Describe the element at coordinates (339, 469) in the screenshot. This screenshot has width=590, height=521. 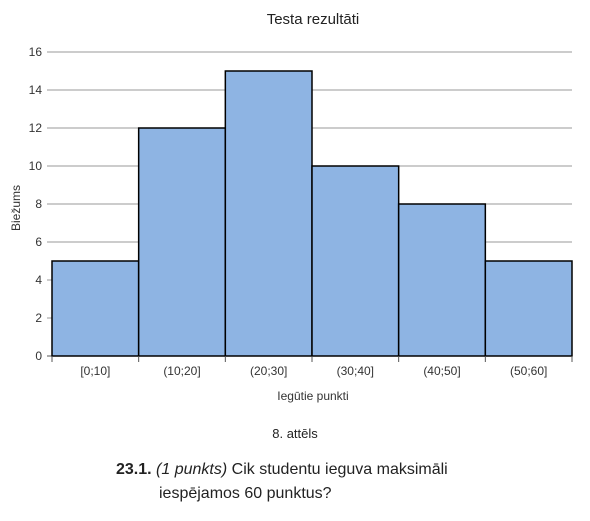
I see `question-text-line1: Cik studentu ieguva maksimāli` at that location.